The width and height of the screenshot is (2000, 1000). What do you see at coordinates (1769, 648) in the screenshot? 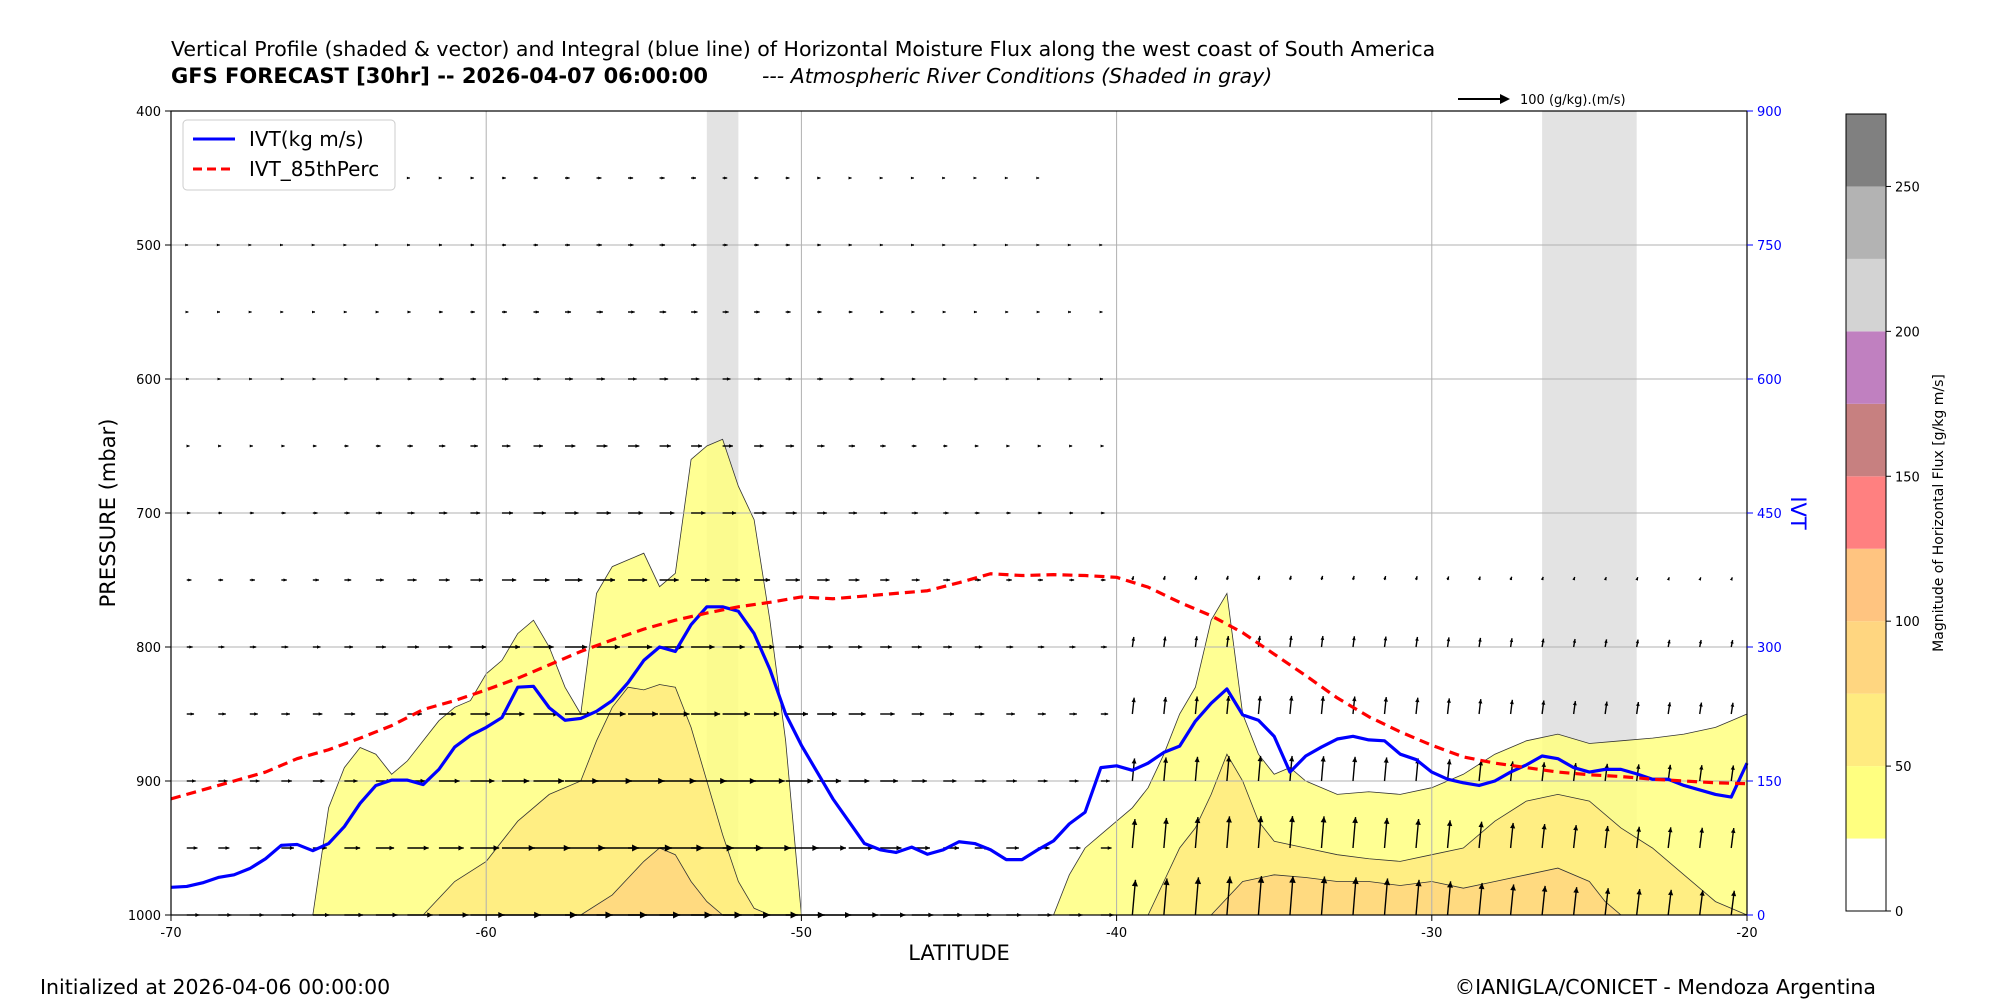
I see `ivt-tick-label: 300` at bounding box center [1769, 648].